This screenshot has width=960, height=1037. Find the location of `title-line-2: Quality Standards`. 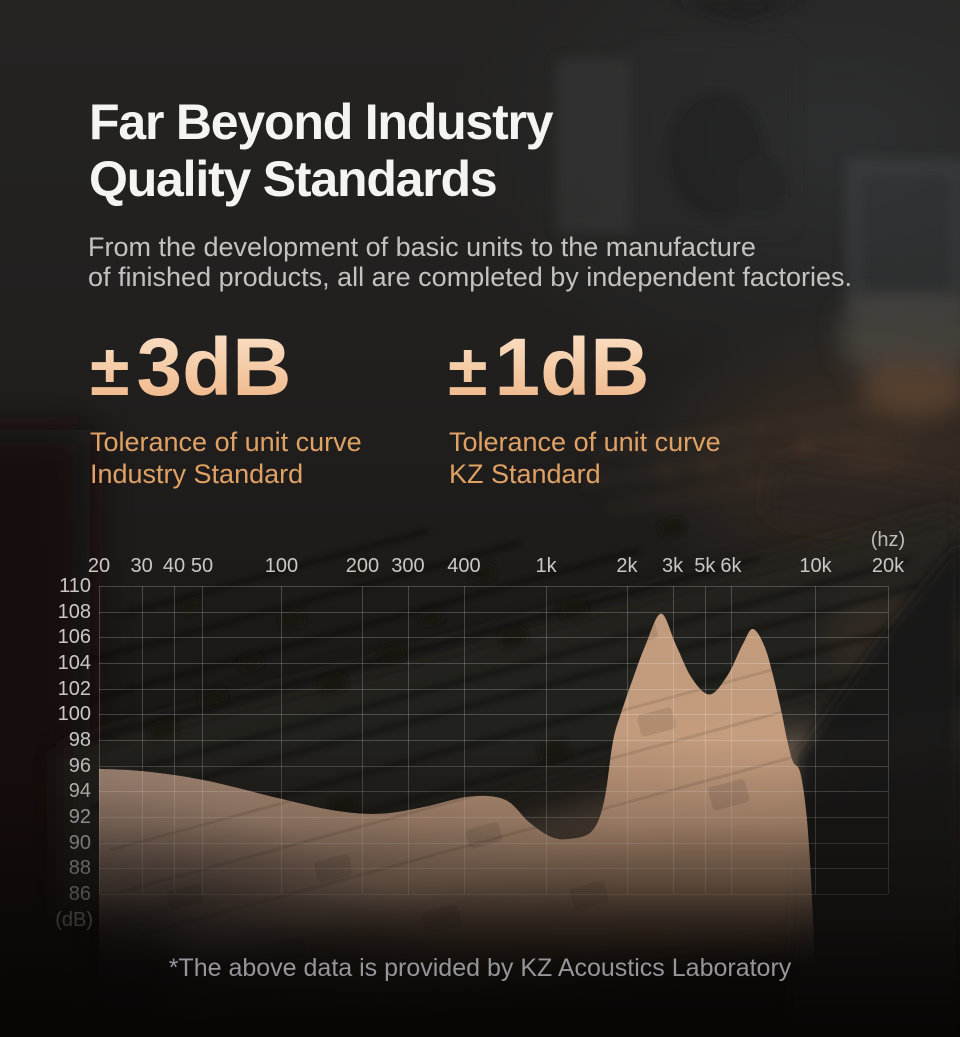

title-line-2: Quality Standards is located at coordinates (293, 179).